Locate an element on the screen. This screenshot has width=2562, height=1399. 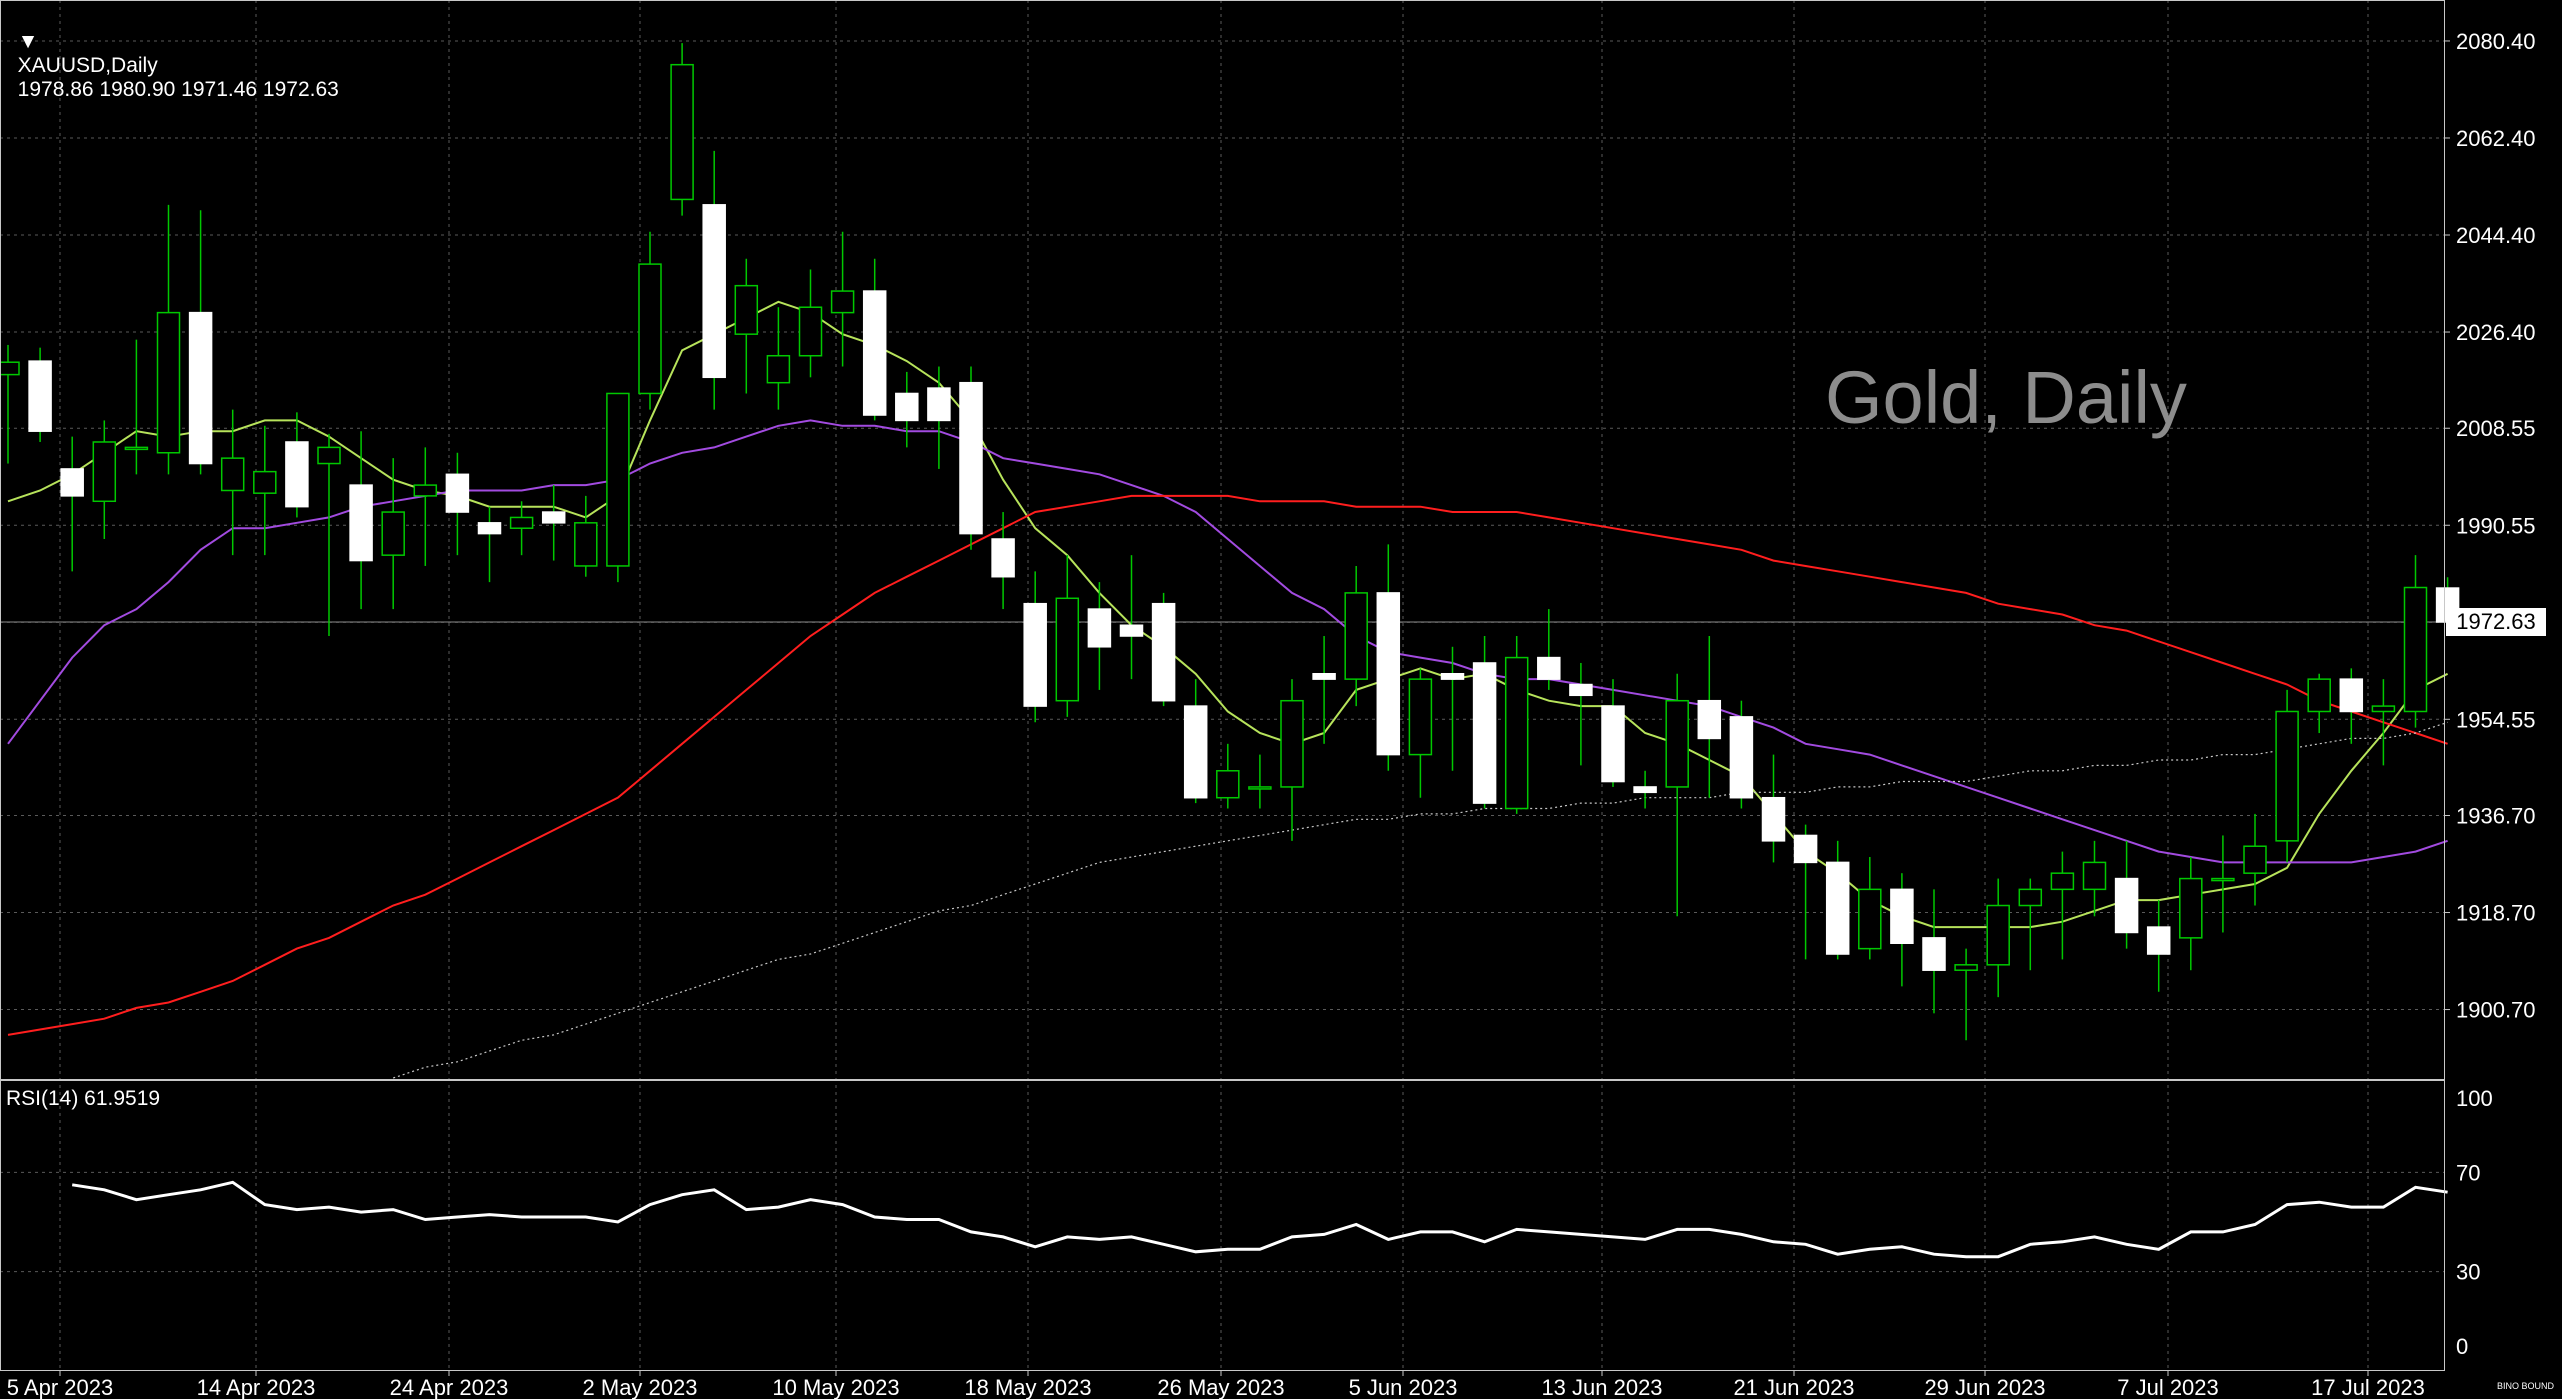
price-tick-label: 1936.70 is located at coordinates (2496, 816).